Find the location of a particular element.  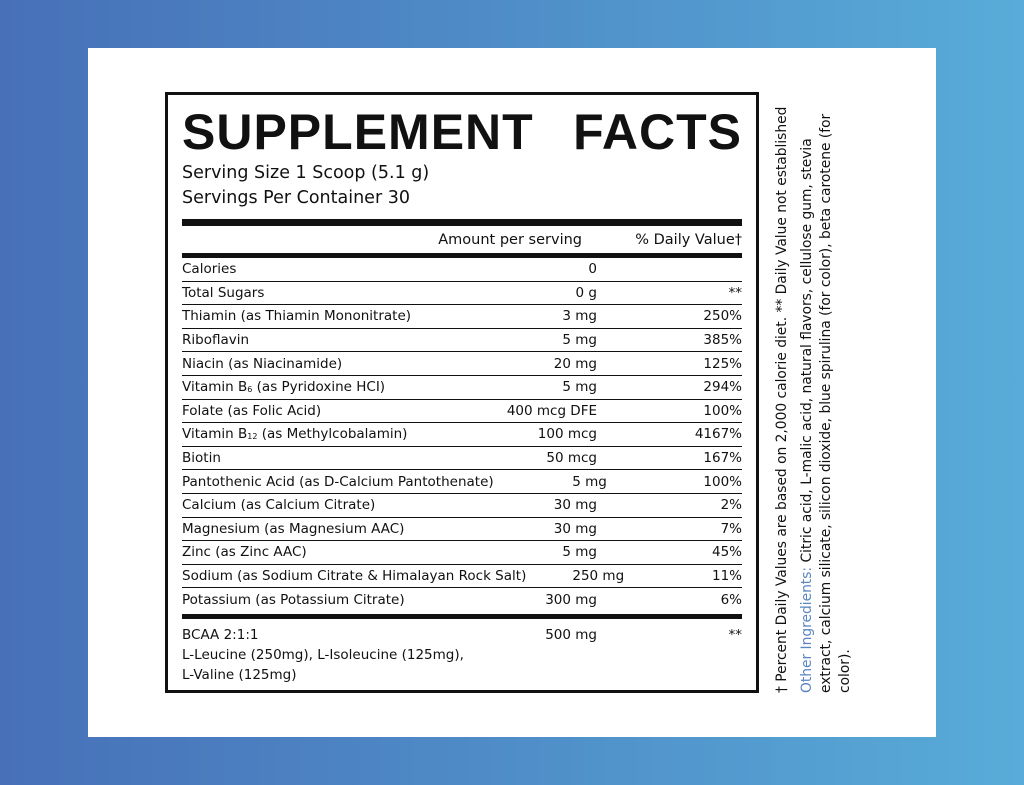

nutrient-dv: 7% is located at coordinates (731, 528).